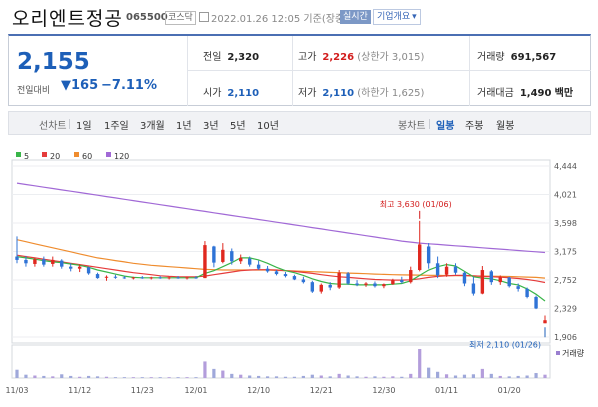 The width and height of the screenshot is (598, 407). What do you see at coordinates (238, 126) in the screenshot?
I see `period-5y: 5년` at bounding box center [238, 126].